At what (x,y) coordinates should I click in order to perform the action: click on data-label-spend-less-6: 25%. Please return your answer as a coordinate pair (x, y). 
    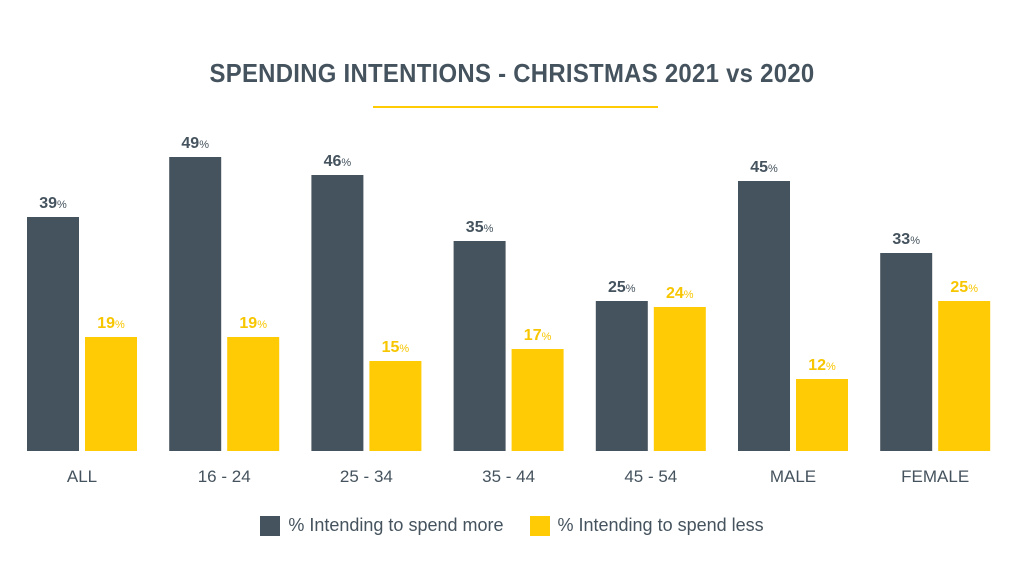
    Looking at the image, I should click on (964, 287).